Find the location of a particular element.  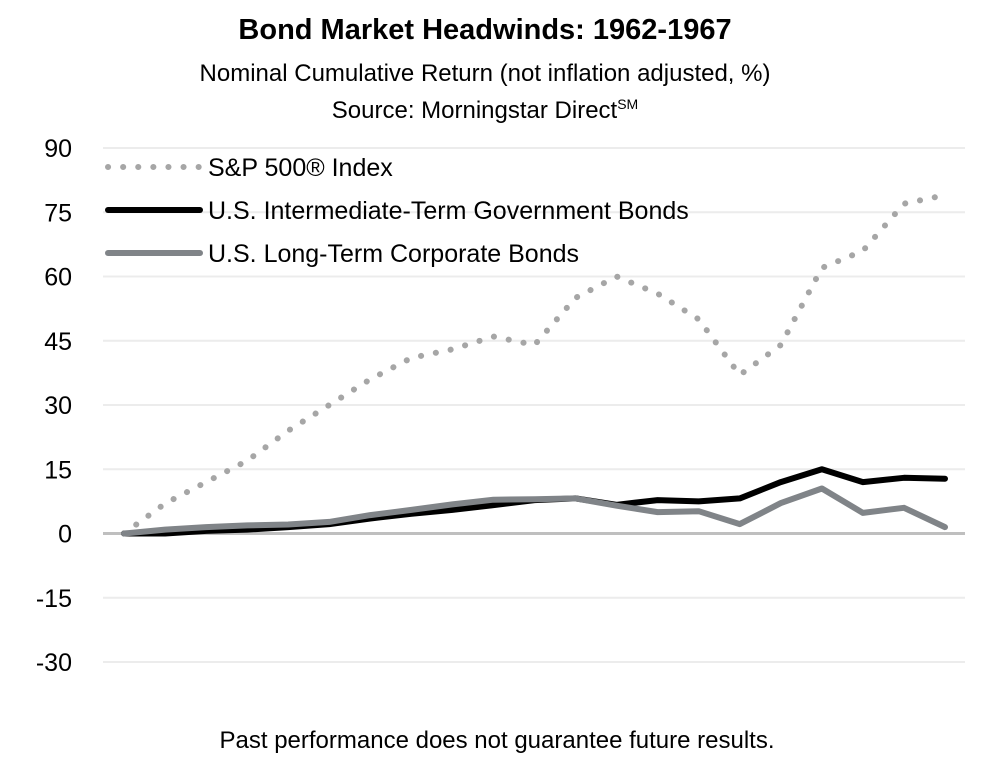

legend-label-0: S&P 500® Index is located at coordinates (300, 168).